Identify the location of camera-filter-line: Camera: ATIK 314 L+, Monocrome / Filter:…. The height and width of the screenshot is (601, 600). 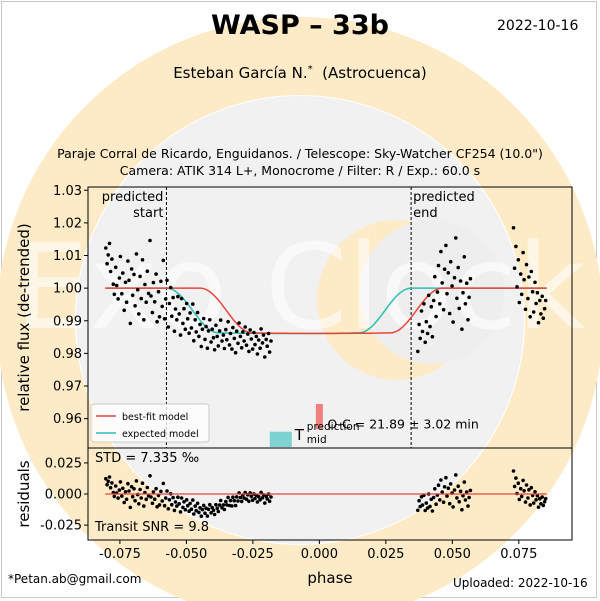
(300, 170).